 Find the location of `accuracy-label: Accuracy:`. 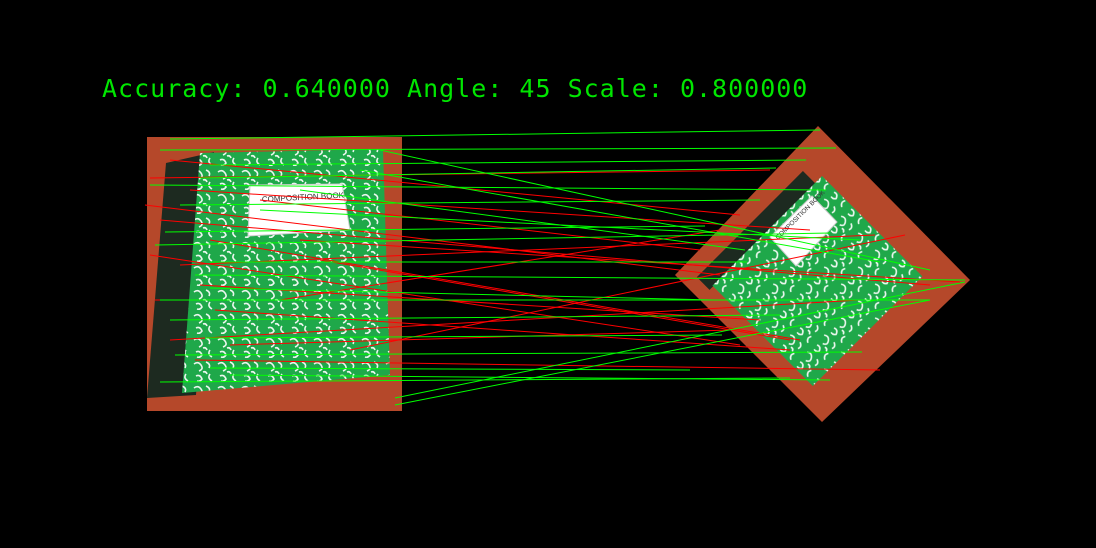

accuracy-label: Accuracy: is located at coordinates (174, 88).